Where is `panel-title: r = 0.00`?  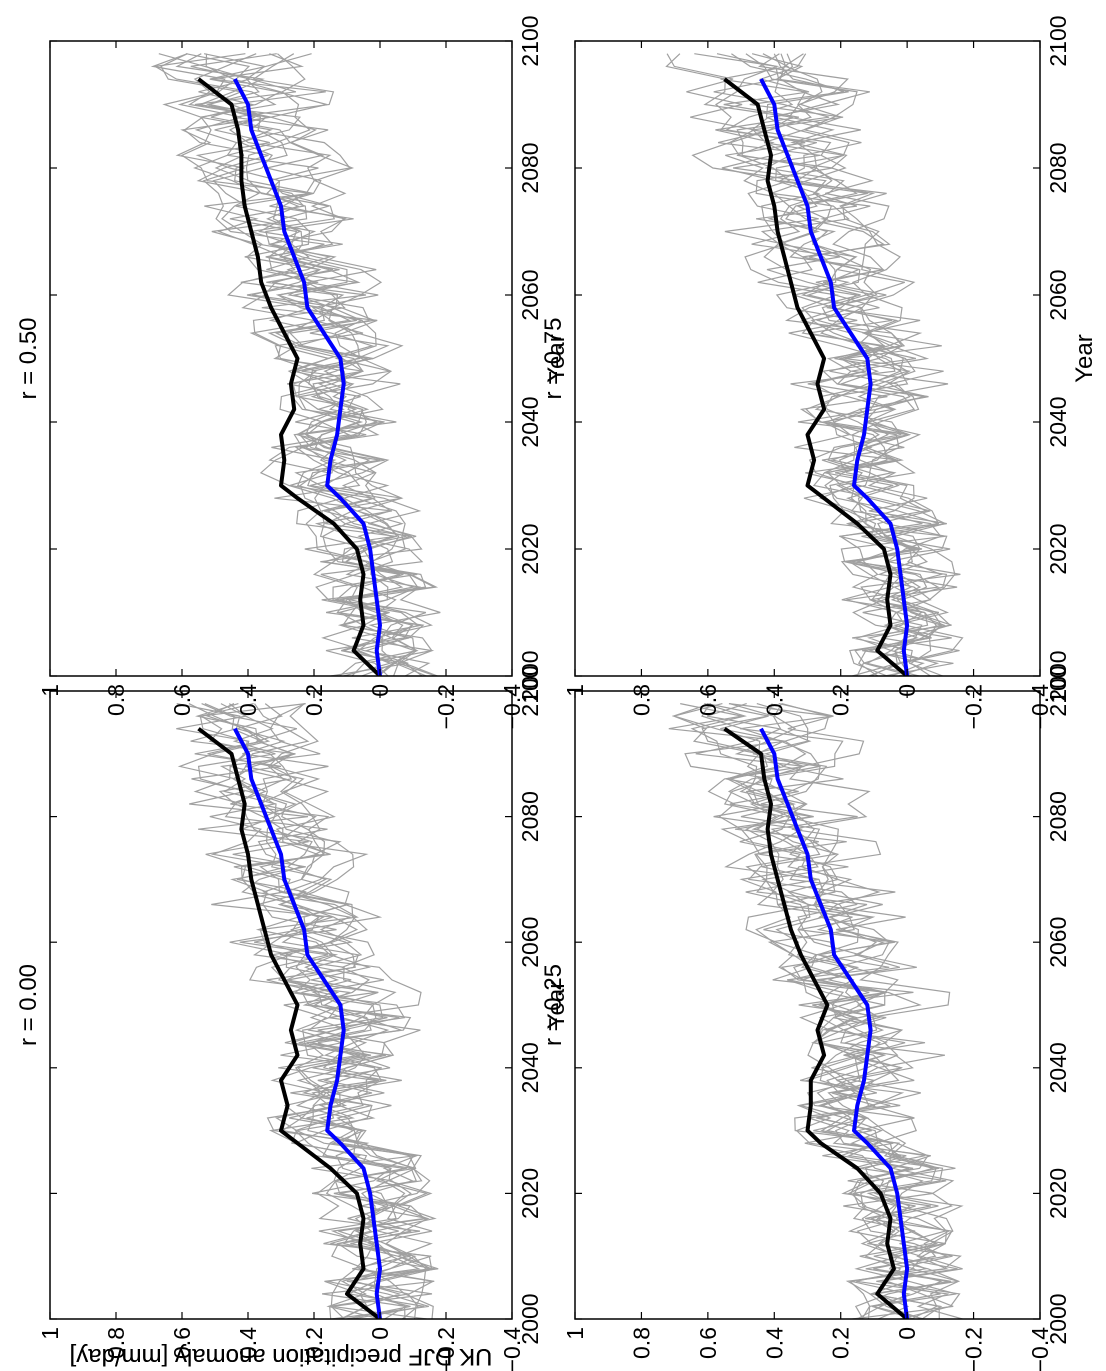
panel-title: r = 0.00 is located at coordinates (28, 1005).